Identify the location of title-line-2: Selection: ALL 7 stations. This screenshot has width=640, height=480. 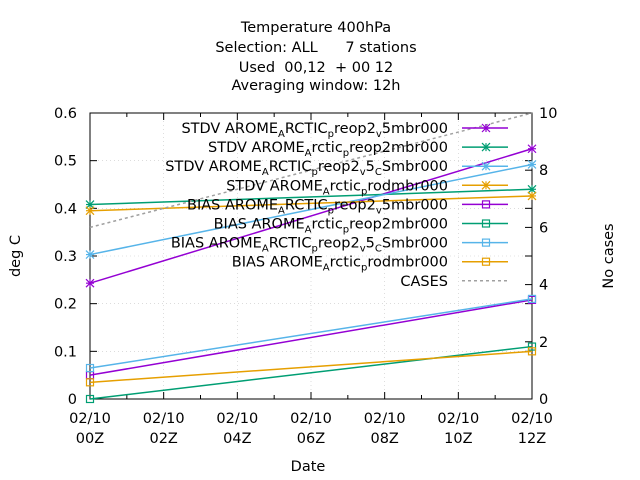
(315, 48).